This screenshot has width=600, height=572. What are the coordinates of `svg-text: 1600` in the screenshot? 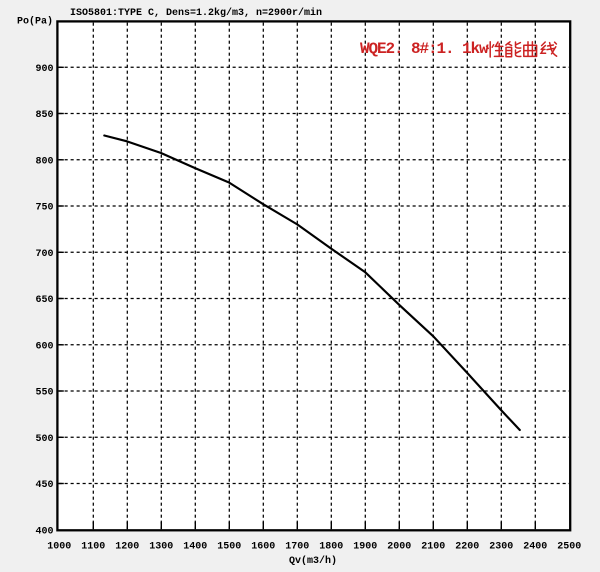 It's located at (263, 546).